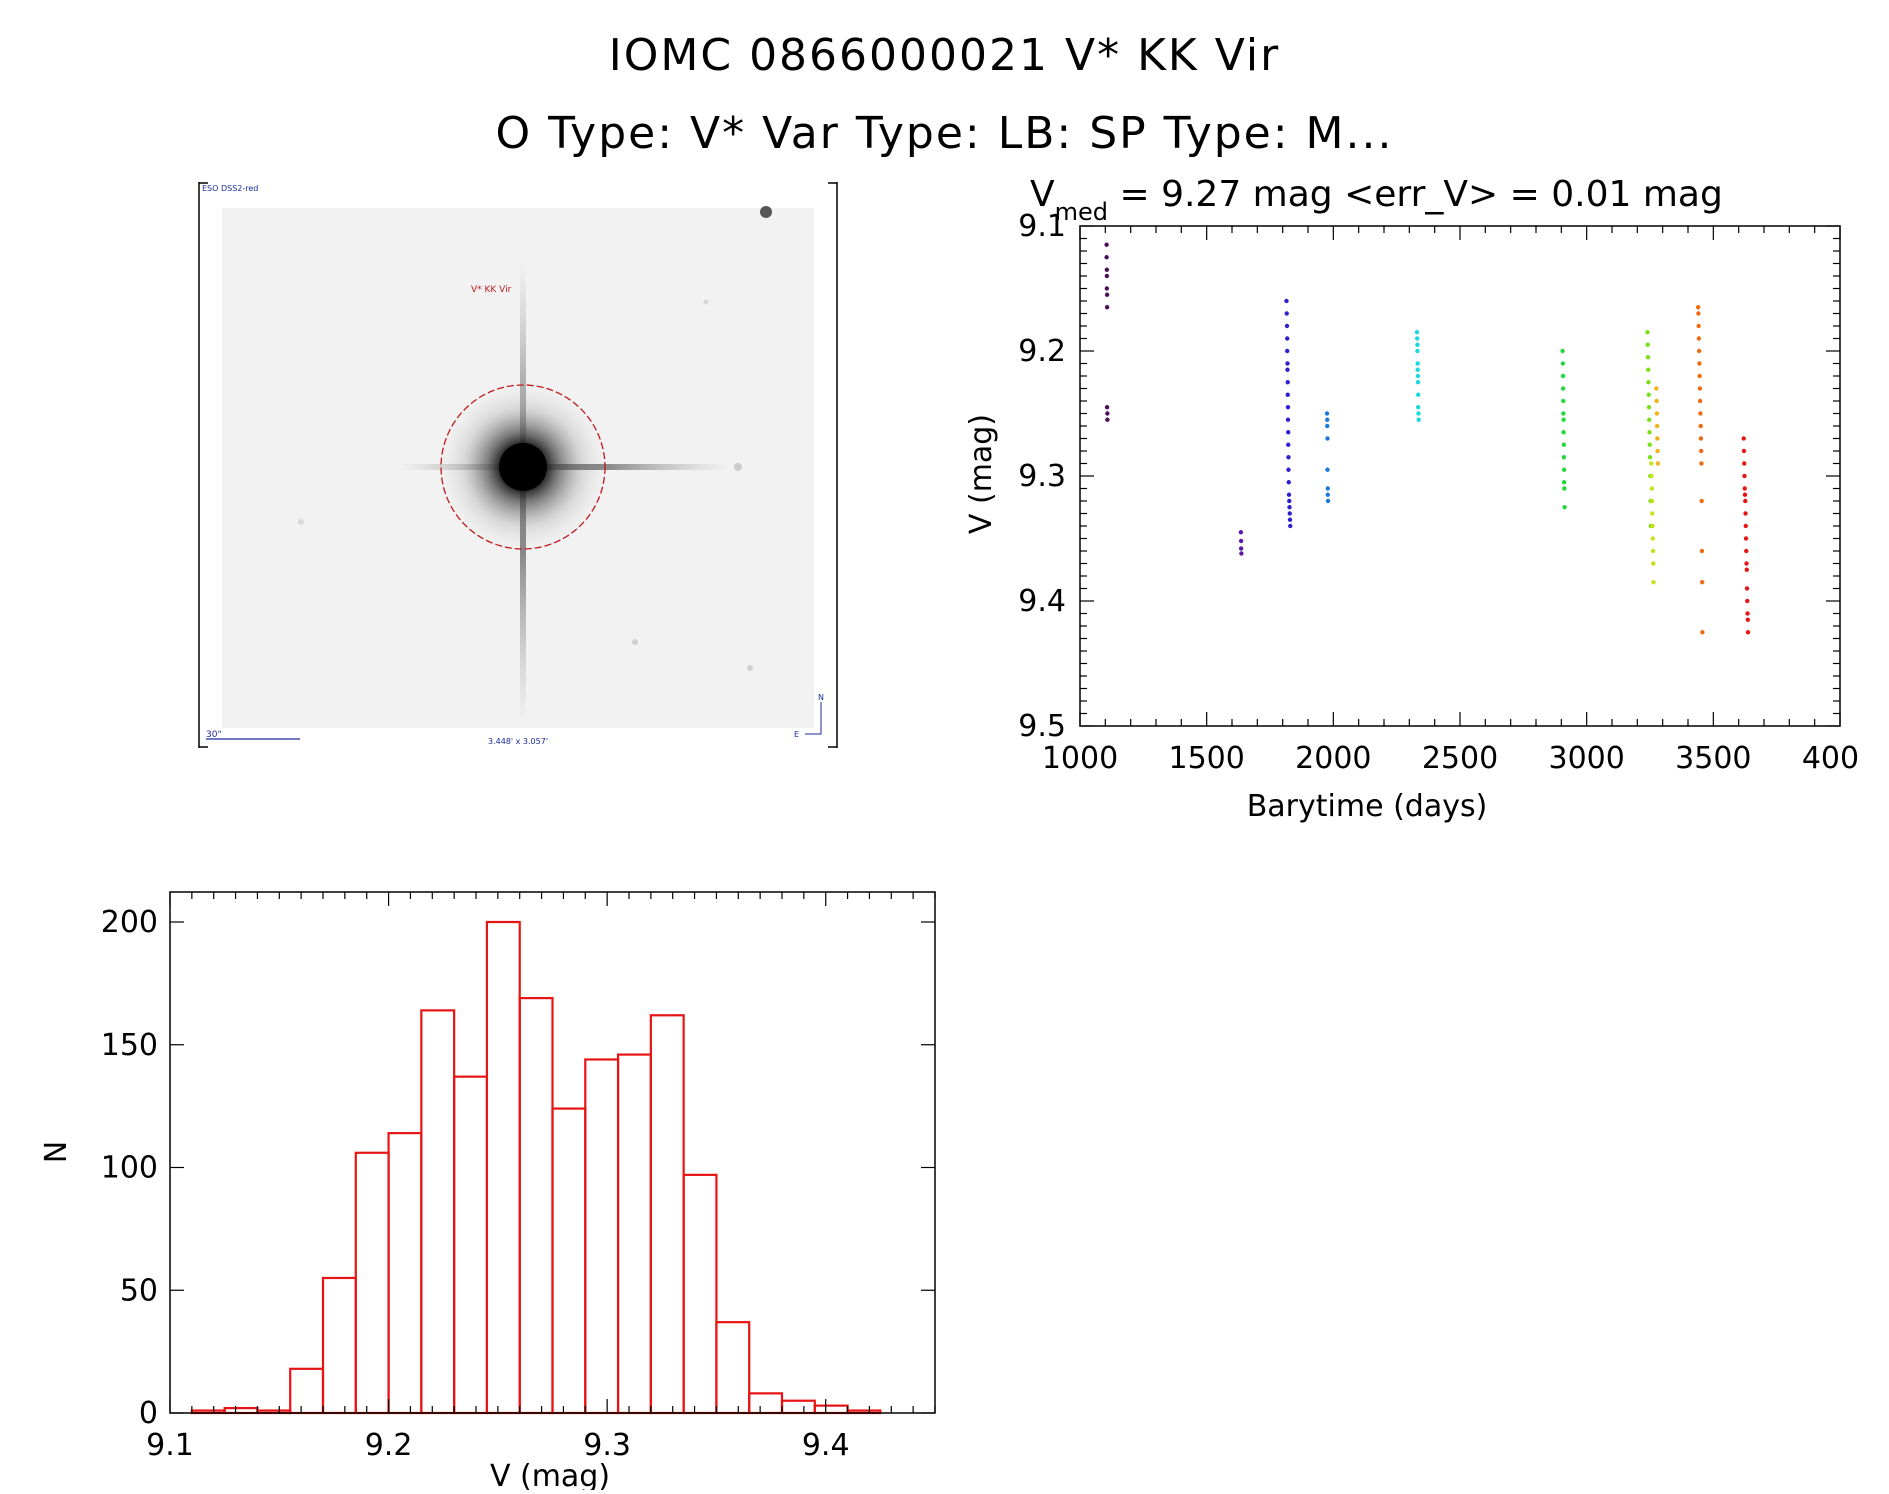 The width and height of the screenshot is (1889, 1494). Describe the element at coordinates (491, 290) in the screenshot. I see `object-label: V* KK Vir` at that location.